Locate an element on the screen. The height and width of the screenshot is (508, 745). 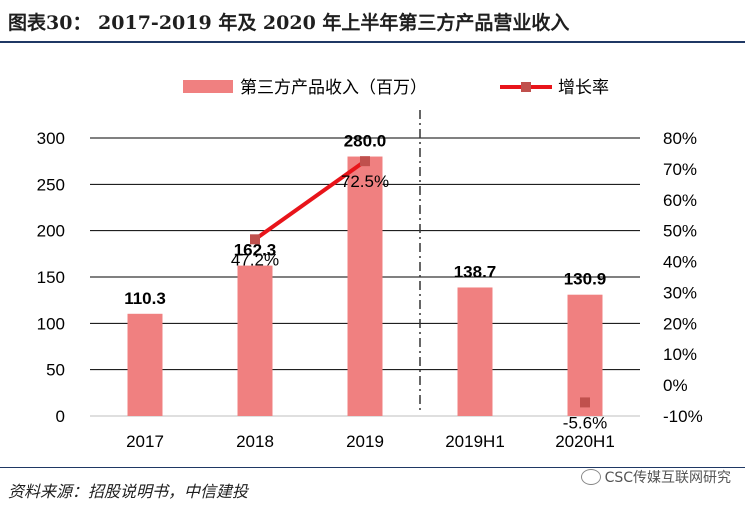
y-right-tick-label: -10% is located at coordinates (683, 416).